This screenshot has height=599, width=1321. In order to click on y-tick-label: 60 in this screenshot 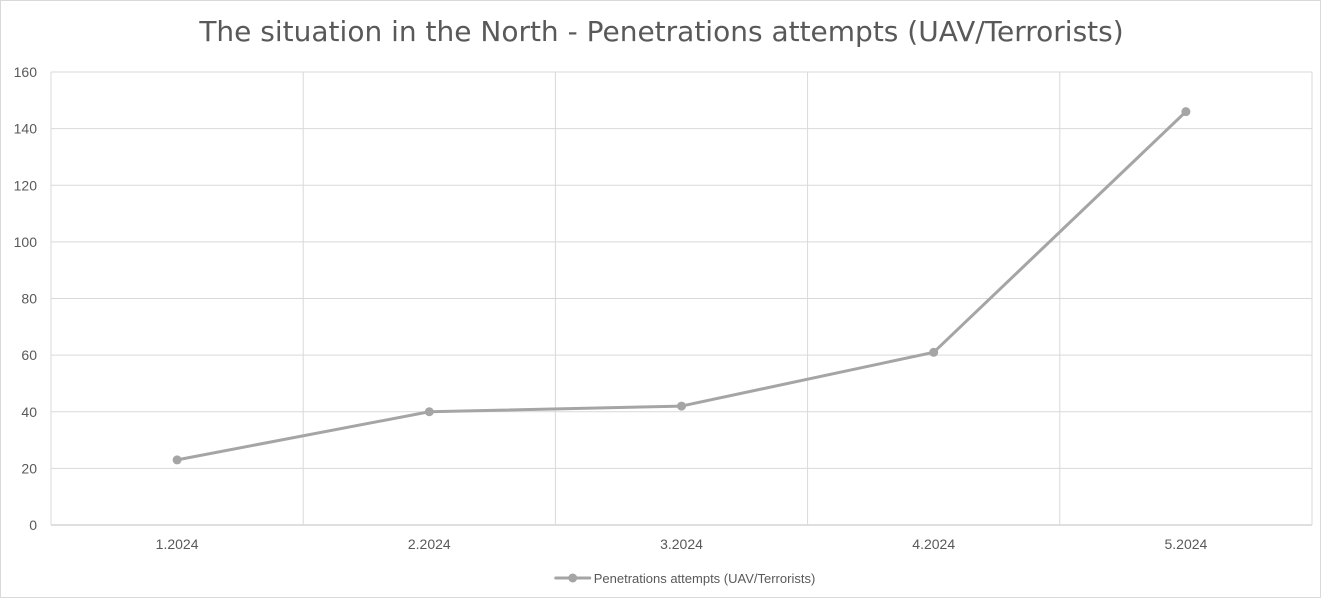, I will do `click(29, 355)`.